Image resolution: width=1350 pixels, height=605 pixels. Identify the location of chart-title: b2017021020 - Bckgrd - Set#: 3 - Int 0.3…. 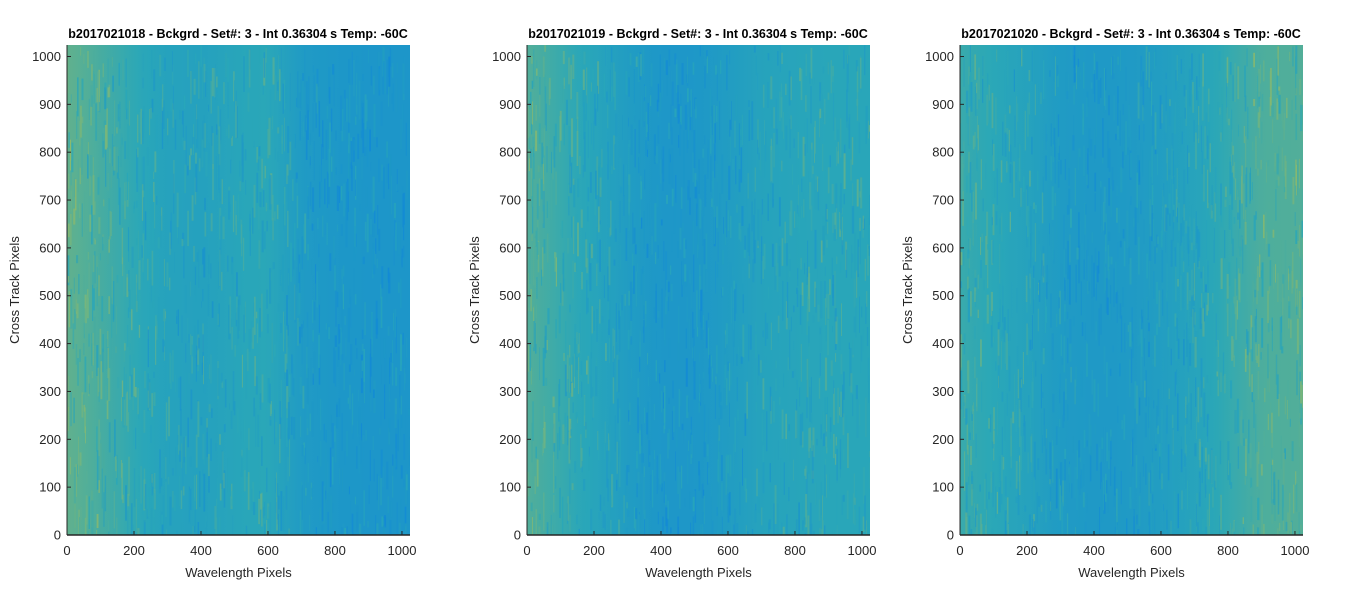
(1131, 34).